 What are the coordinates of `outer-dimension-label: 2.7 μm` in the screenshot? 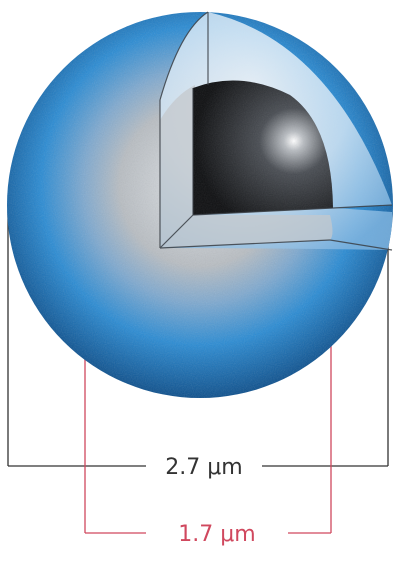 It's located at (203, 467).